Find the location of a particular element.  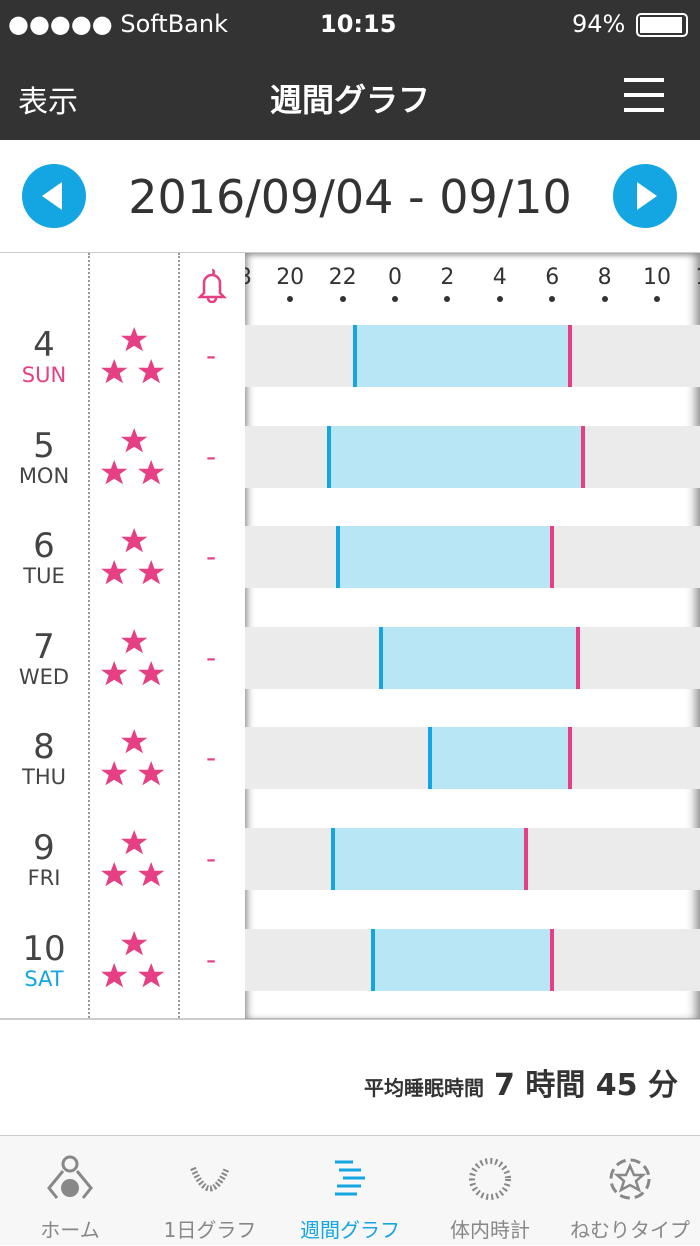

tab-label: 体内時計 is located at coordinates (490, 1230).